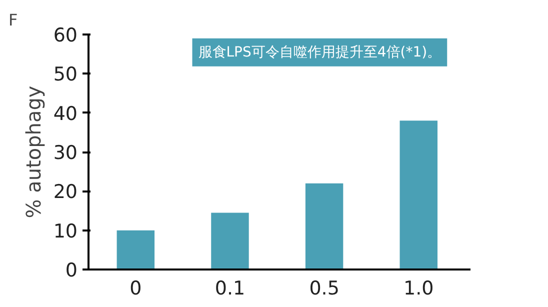 This screenshot has width=548, height=307. I want to click on x-tick-label: 0.1, so click(230, 289).